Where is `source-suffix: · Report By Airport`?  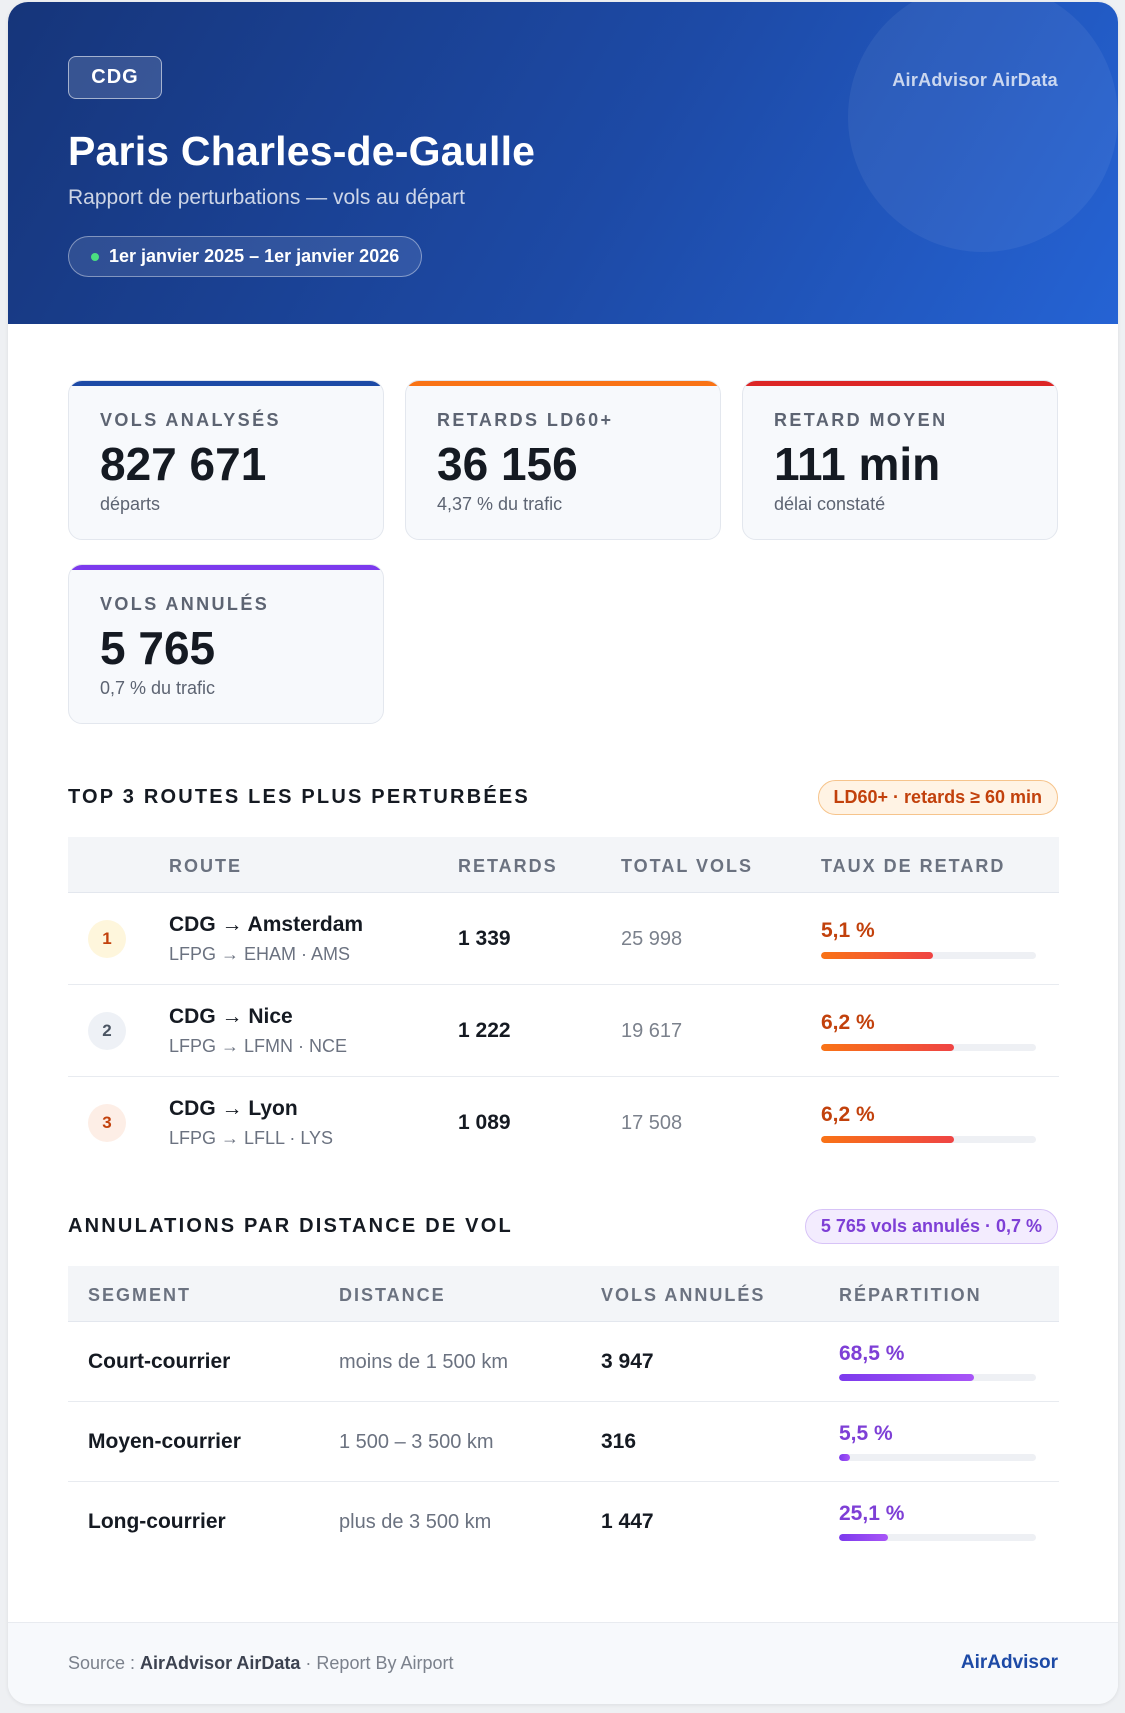
source-suffix: · Report By Airport is located at coordinates (377, 1663).